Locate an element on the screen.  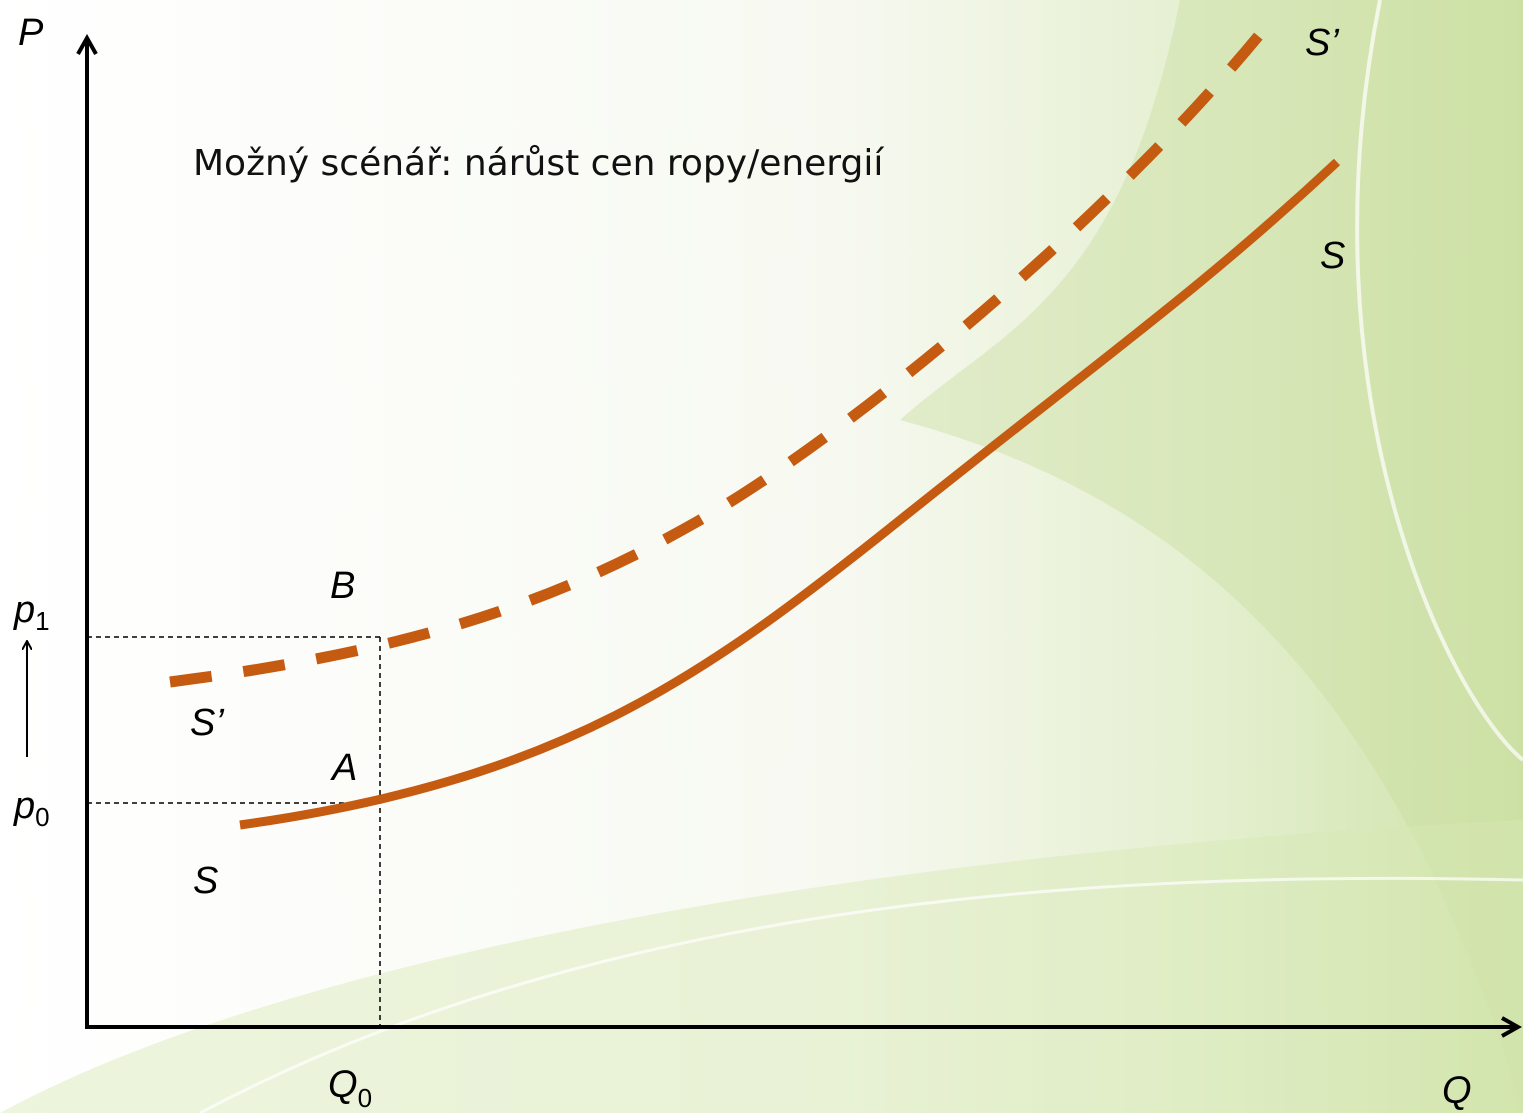
y-axis-label: P is located at coordinates (31, 33).